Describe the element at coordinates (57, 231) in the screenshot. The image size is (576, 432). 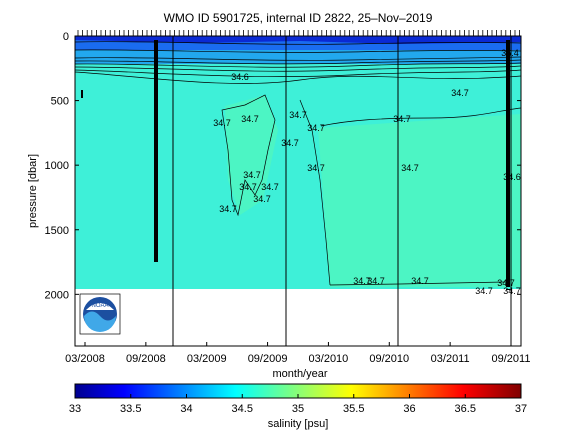
I see `y-tick-label: 1500` at that location.